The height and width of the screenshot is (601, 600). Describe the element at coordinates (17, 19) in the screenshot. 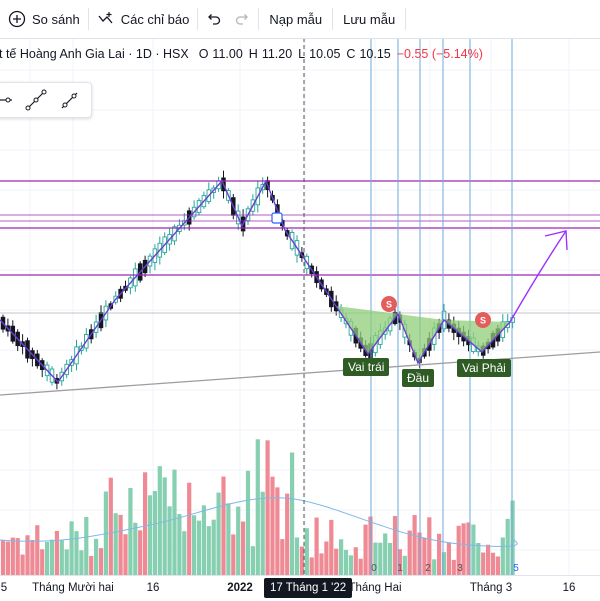

I see `plus-circle-icon` at that location.